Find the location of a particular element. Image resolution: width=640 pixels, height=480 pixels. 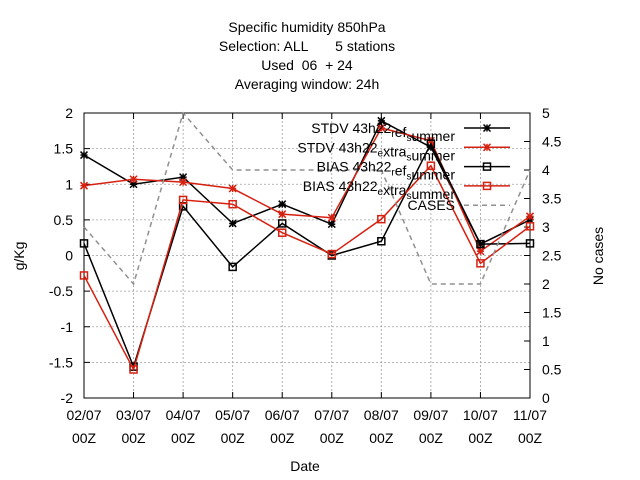

x-tick-label-date: 03/07 is located at coordinates (133, 415).